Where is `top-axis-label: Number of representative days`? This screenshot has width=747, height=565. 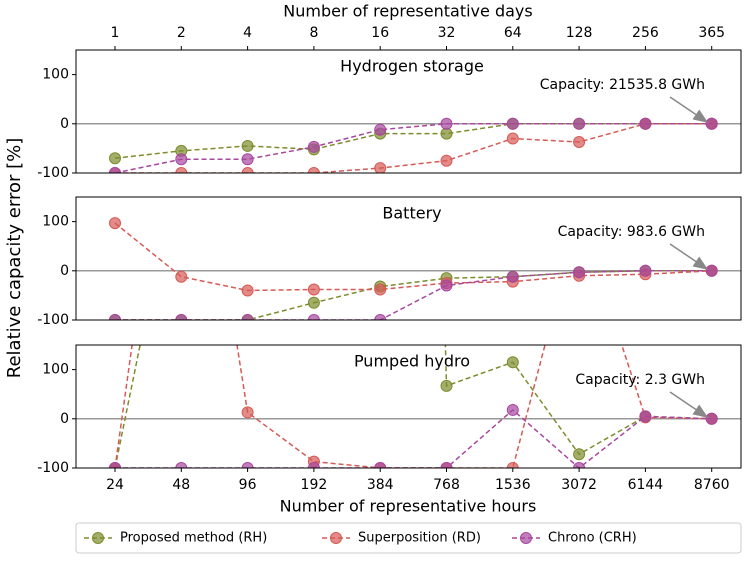 top-axis-label: Number of representative days is located at coordinates (407, 11).